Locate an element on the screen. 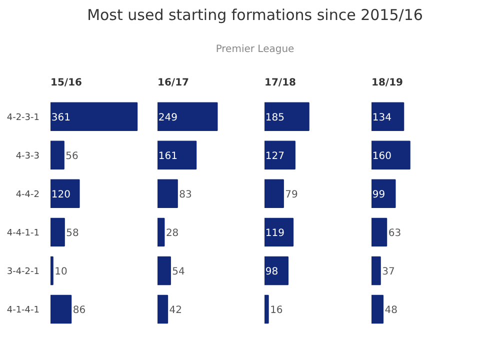  data-label: 99 is located at coordinates (379, 195).